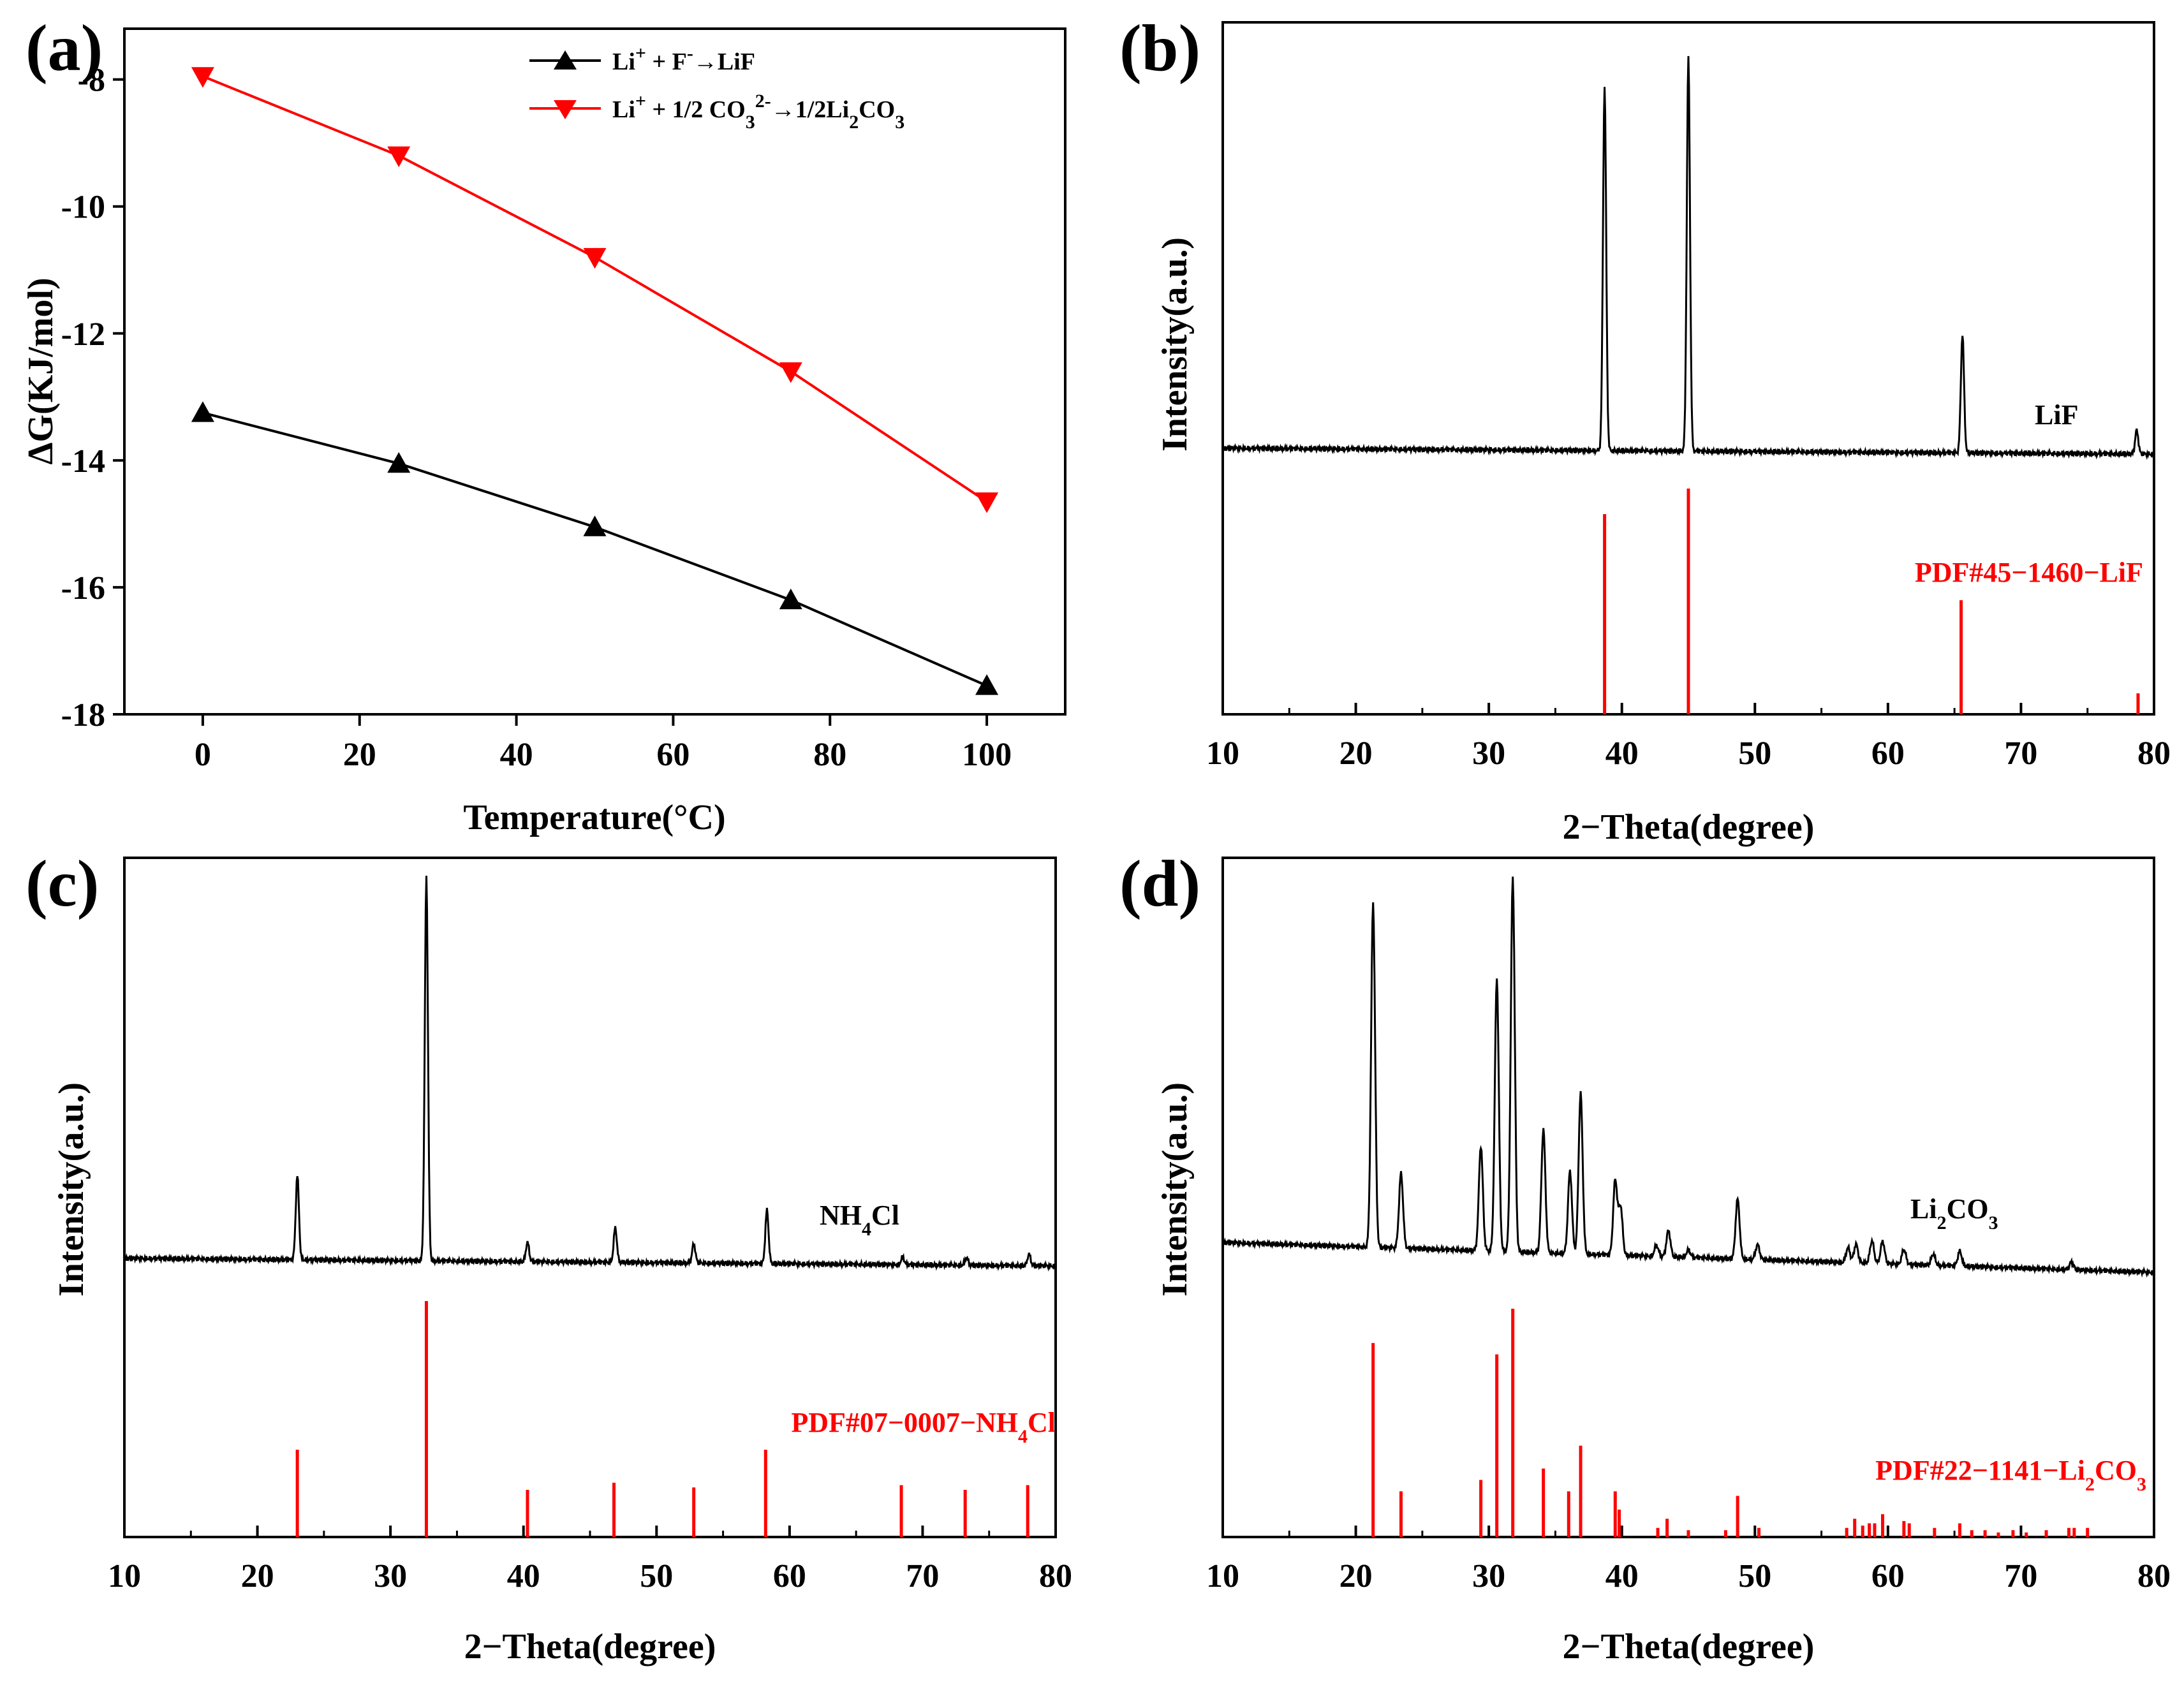 This screenshot has width=2184, height=1692. What do you see at coordinates (987, 755) in the screenshot?
I see `x-tick-label: 100` at bounding box center [987, 755].